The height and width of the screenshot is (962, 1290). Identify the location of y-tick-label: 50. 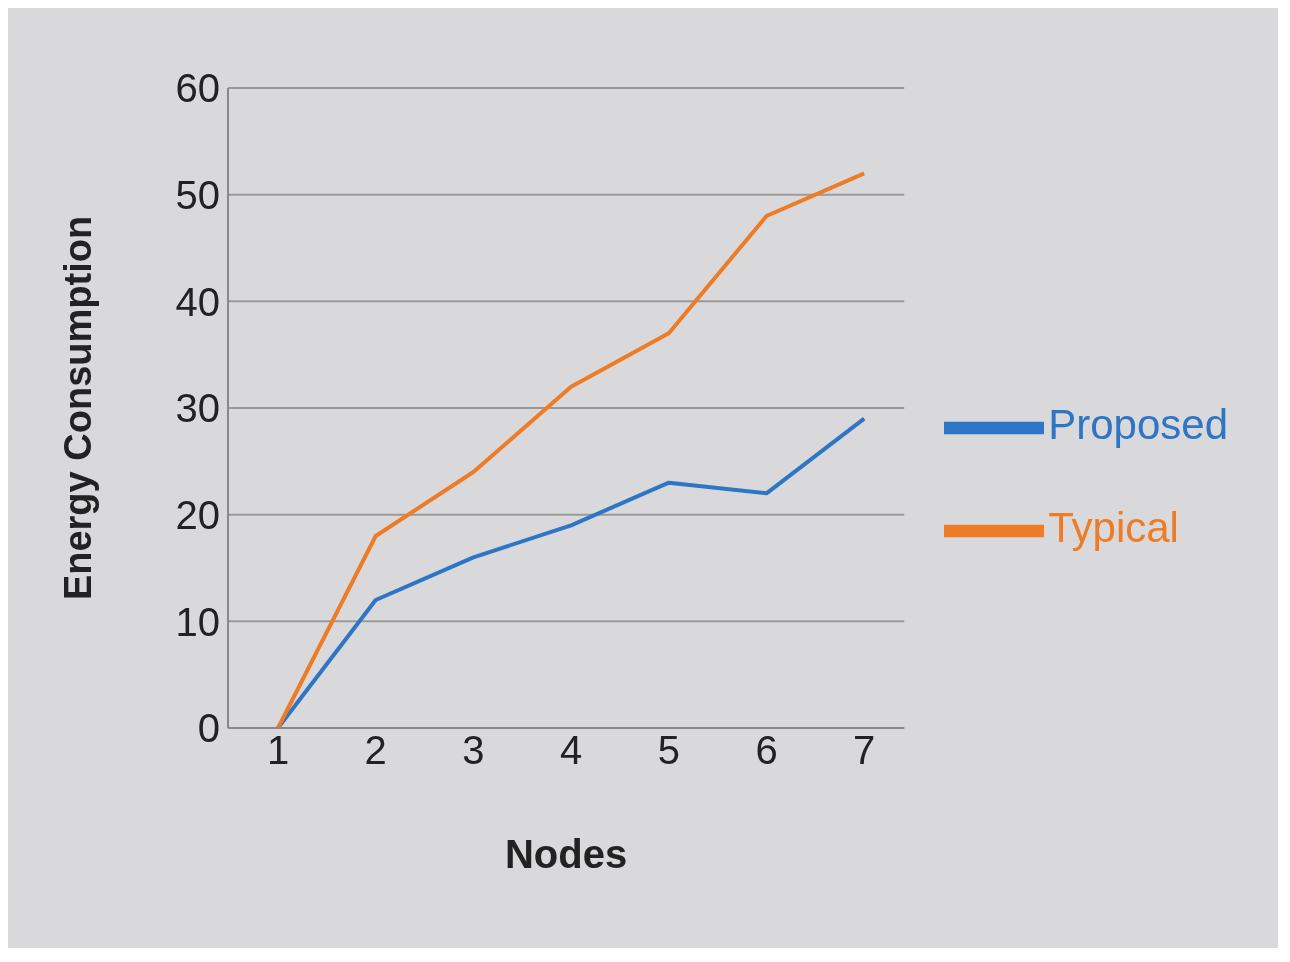
(197, 194).